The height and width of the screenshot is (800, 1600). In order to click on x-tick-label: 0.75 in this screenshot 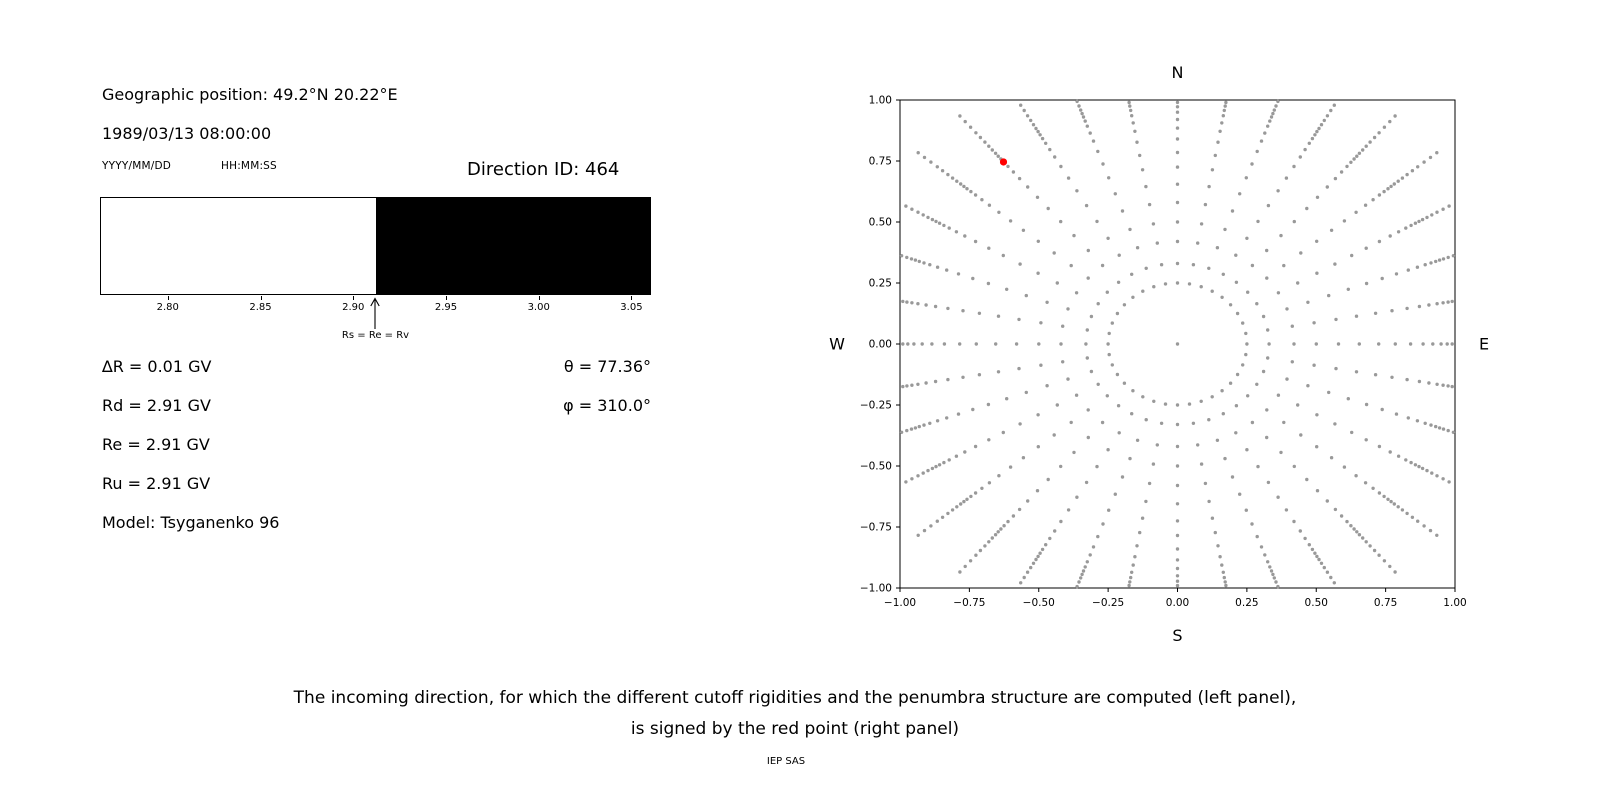, I will do `click(1385, 603)`.